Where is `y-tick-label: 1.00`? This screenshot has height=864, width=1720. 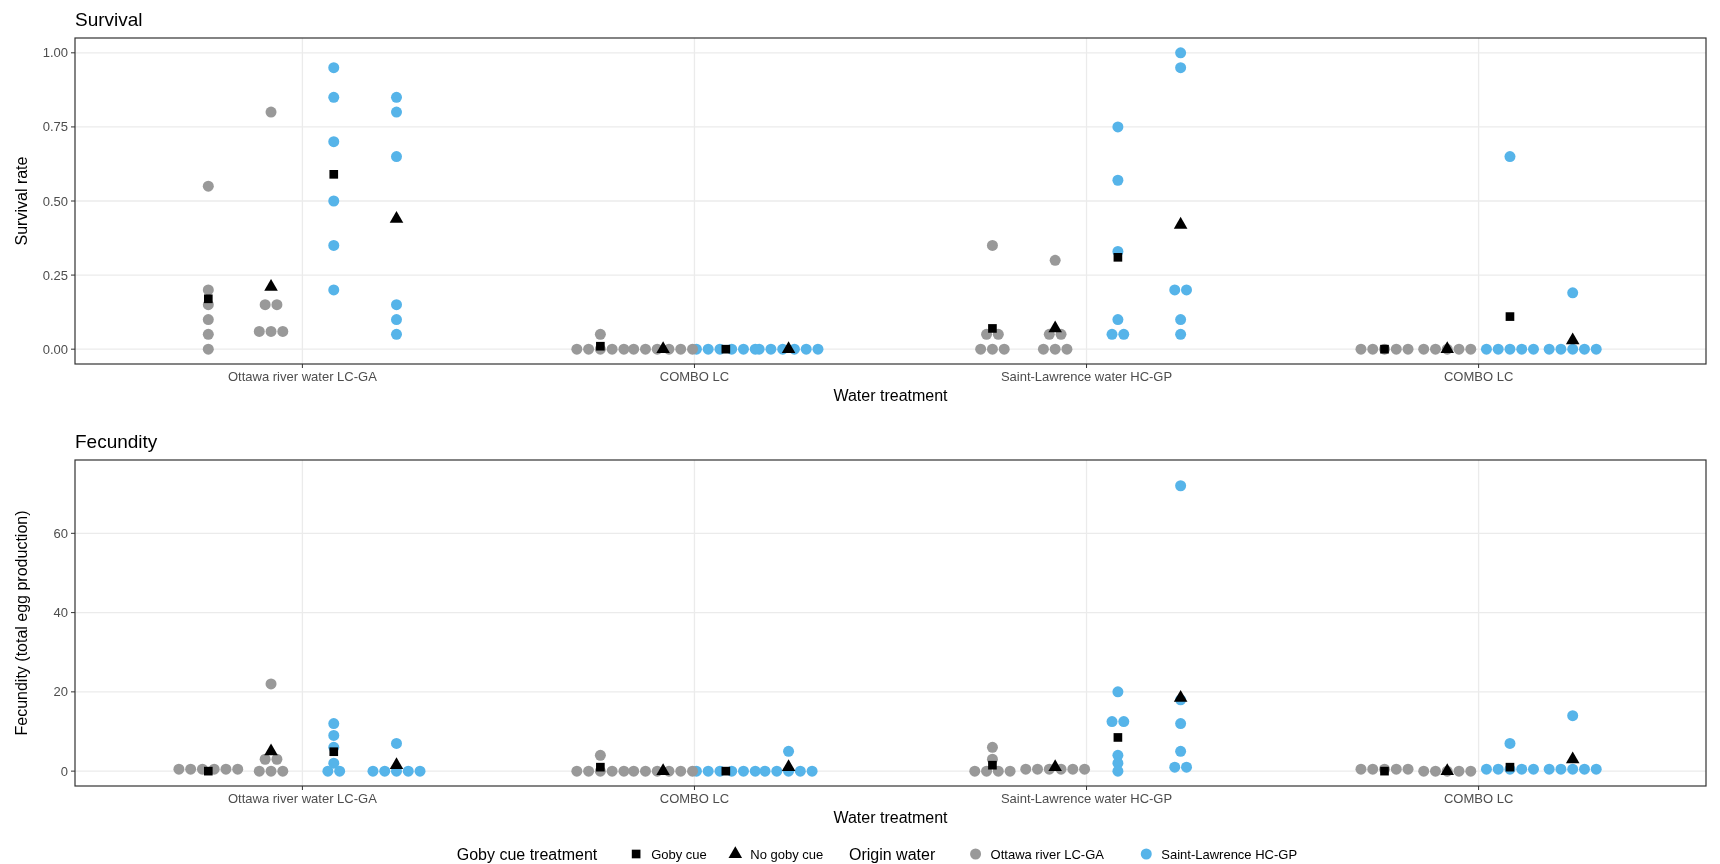 y-tick-label: 1.00 is located at coordinates (55, 53).